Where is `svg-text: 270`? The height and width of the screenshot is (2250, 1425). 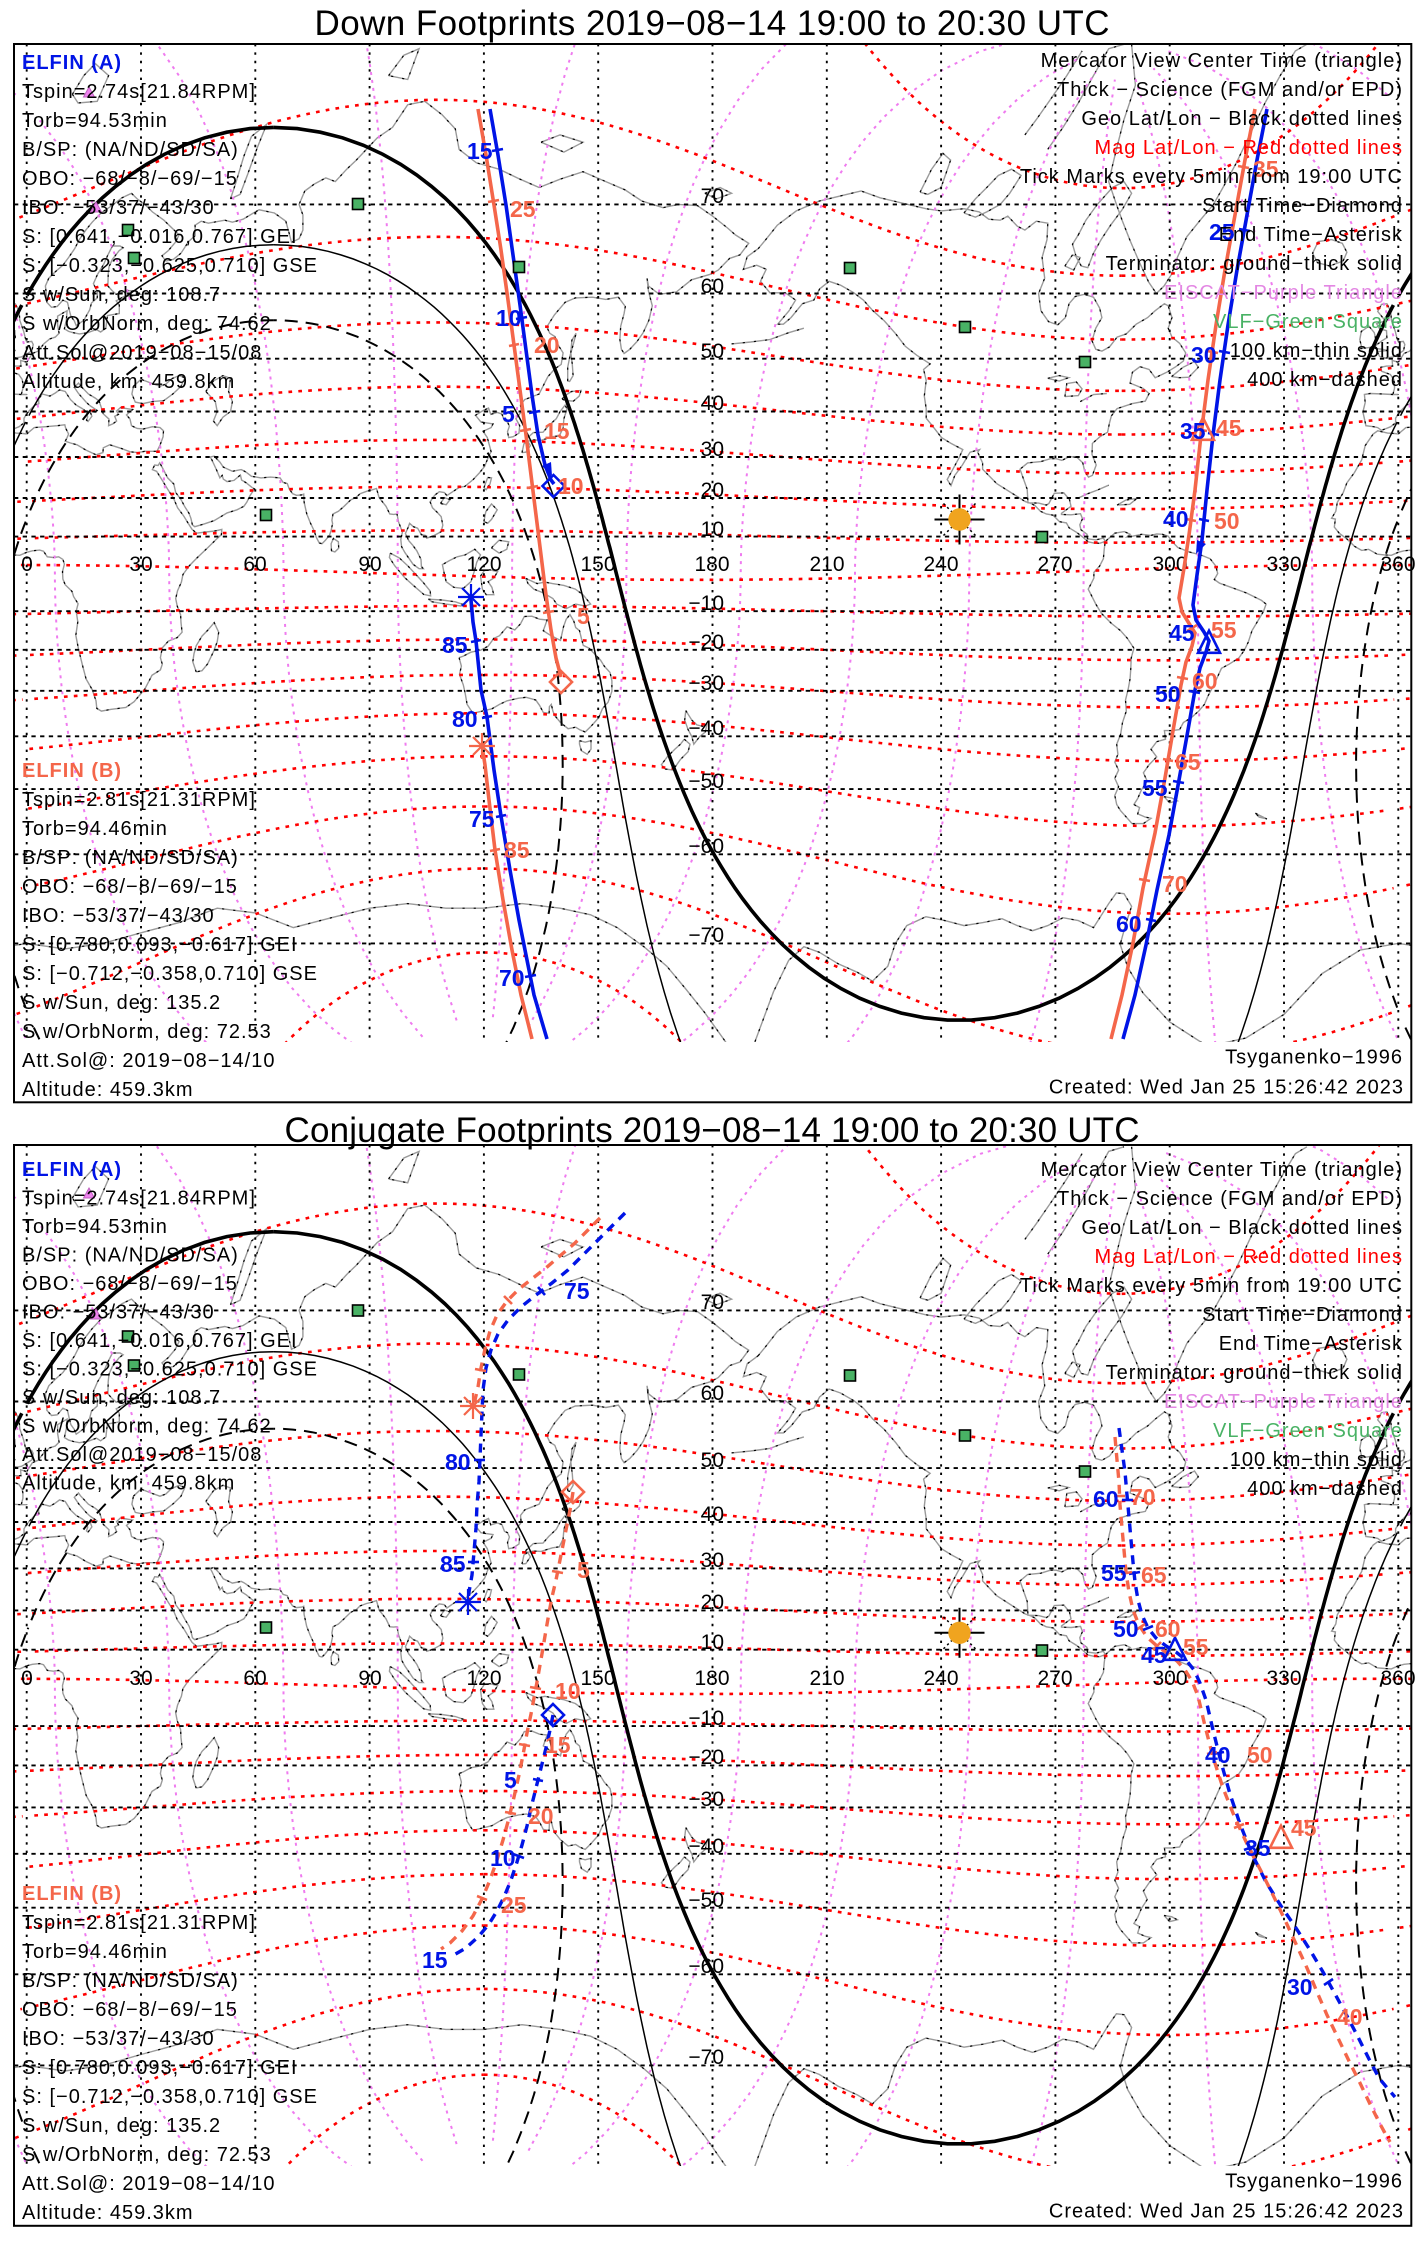 svg-text: 270 is located at coordinates (1054, 1678).